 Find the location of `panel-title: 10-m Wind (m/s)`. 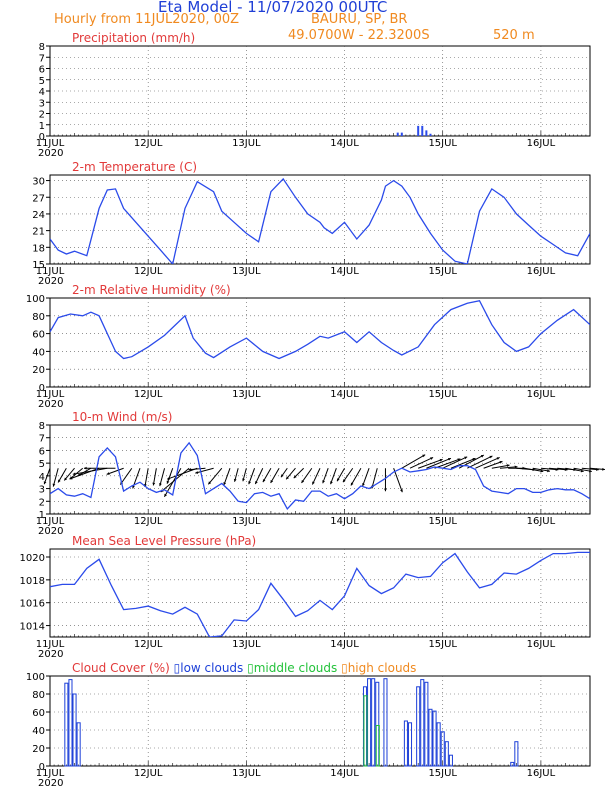

panel-title: 10-m Wind (m/s) is located at coordinates (122, 417).